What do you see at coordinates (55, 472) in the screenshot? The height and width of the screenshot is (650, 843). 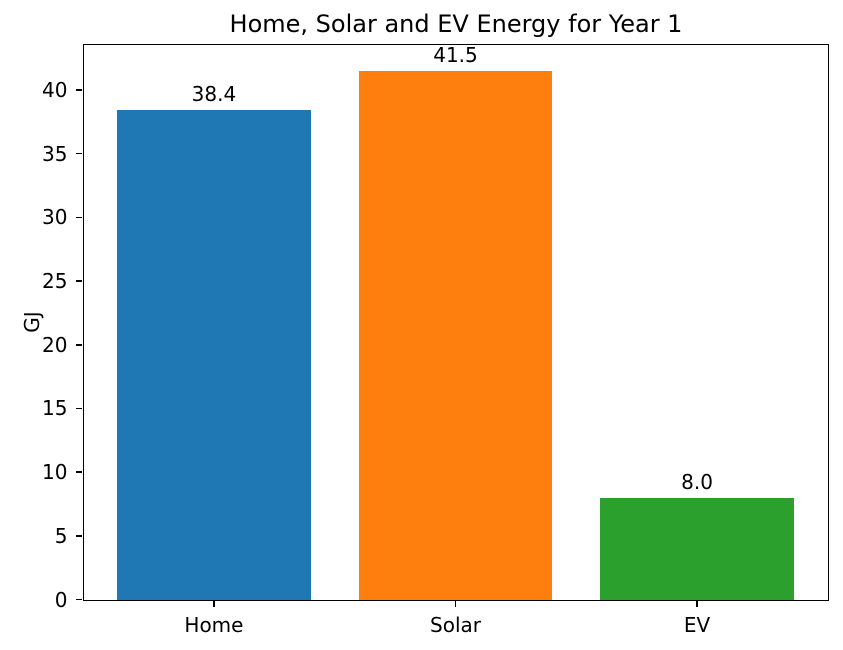 I see `y-axis-tick-label: 10` at bounding box center [55, 472].